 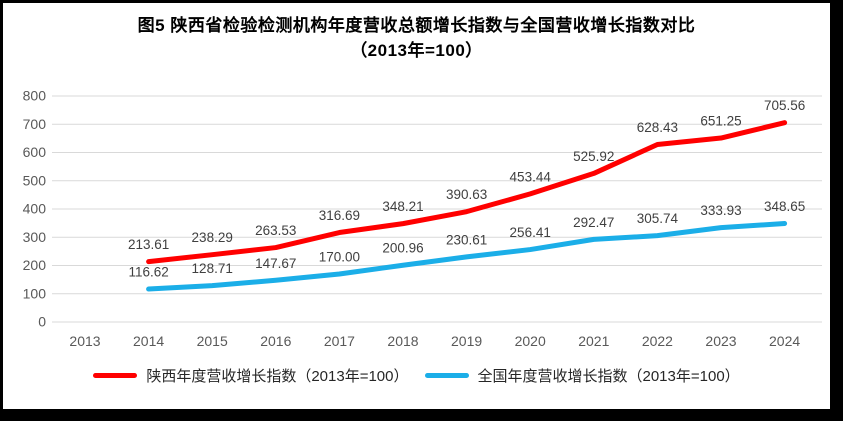 I want to click on x-axis-label: 2016, so click(x=275, y=341).